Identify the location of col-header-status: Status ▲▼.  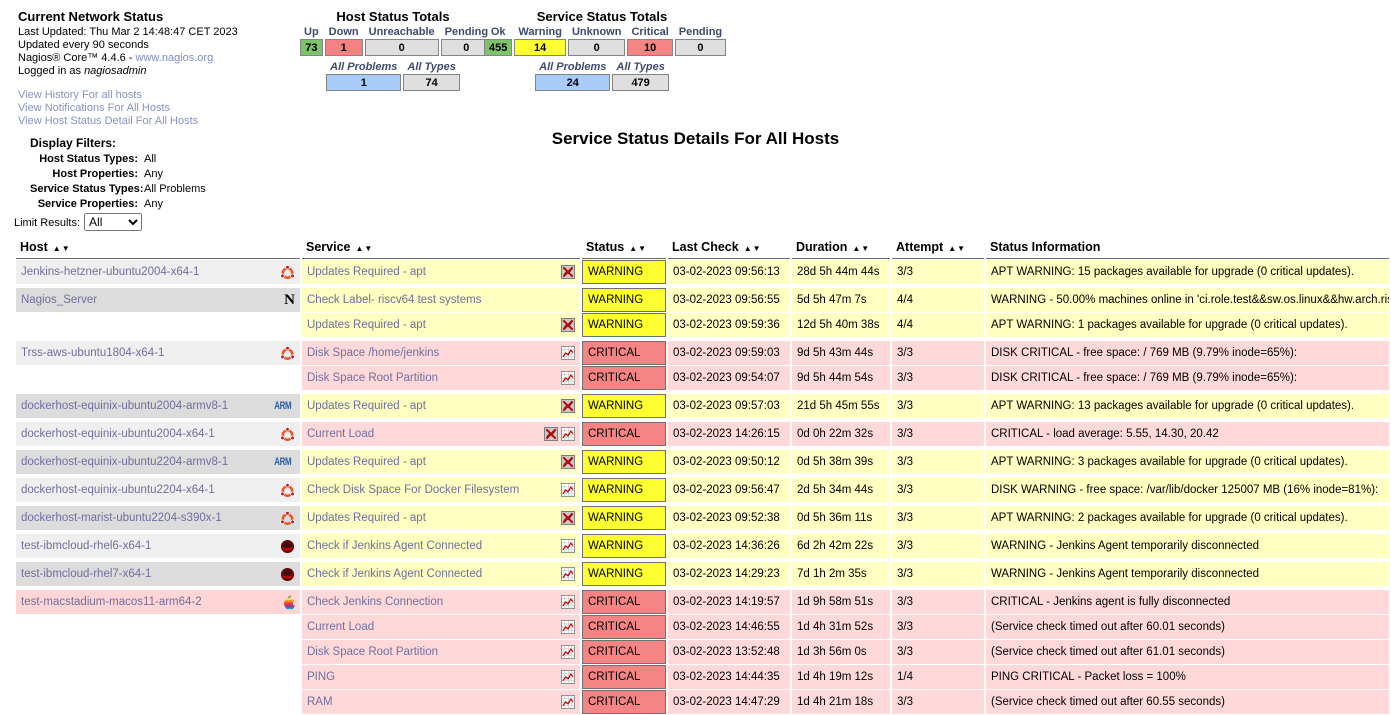
(624, 248).